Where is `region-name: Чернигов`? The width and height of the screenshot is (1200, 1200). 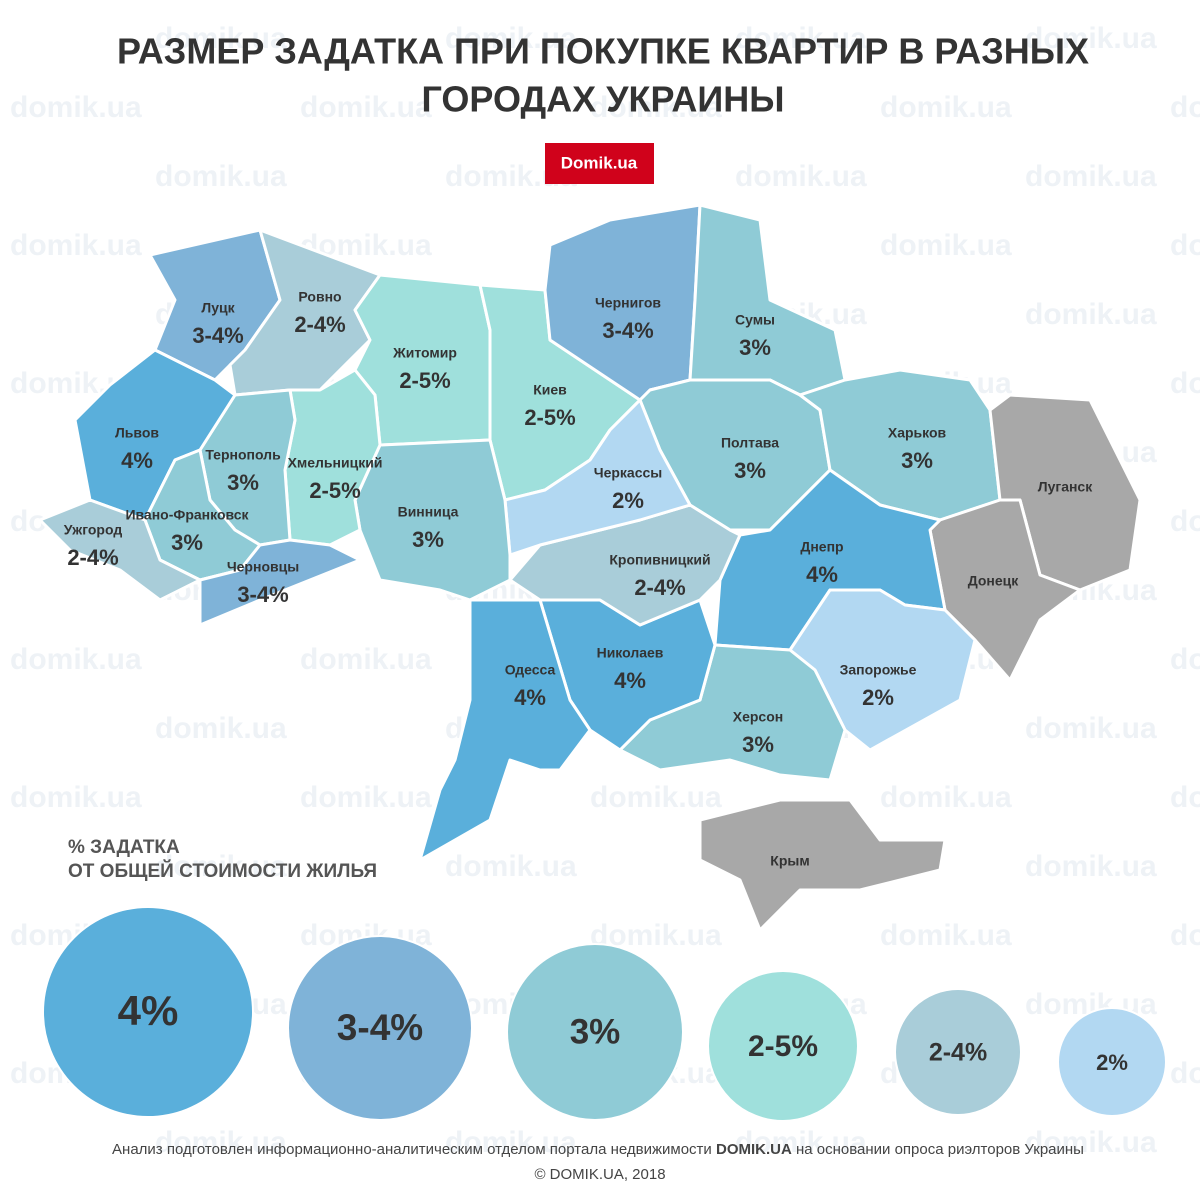 region-name: Чернигов is located at coordinates (628, 303).